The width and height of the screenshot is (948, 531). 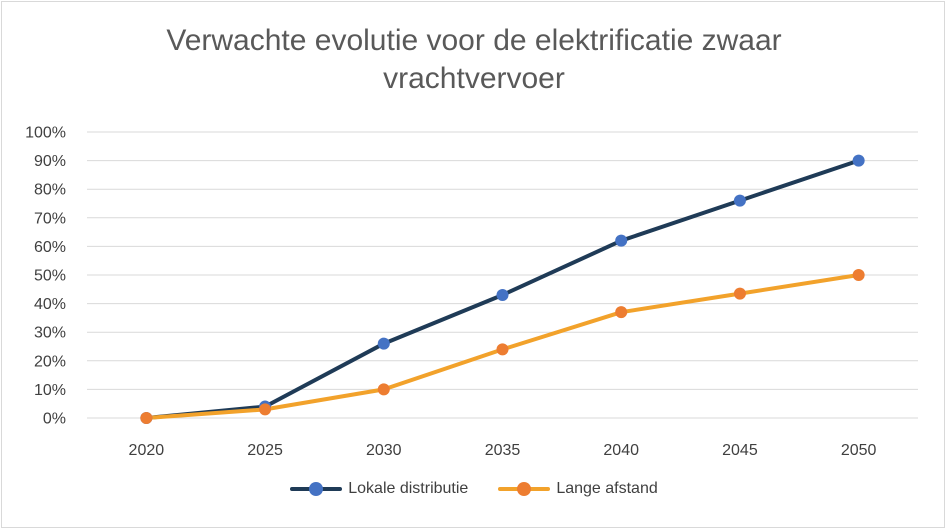 I want to click on x-tick-label: 2035, so click(x=503, y=450).